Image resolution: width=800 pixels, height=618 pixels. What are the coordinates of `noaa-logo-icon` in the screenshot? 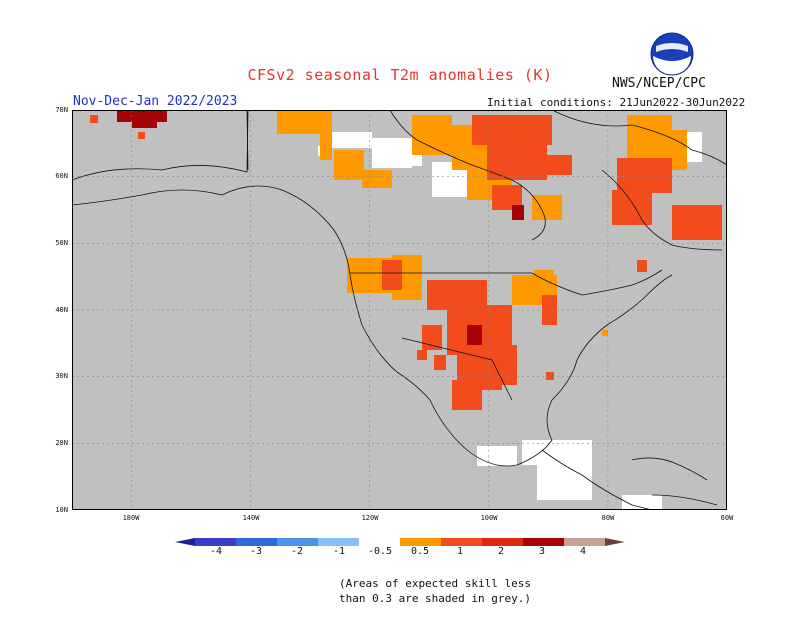 It's located at (672, 54).